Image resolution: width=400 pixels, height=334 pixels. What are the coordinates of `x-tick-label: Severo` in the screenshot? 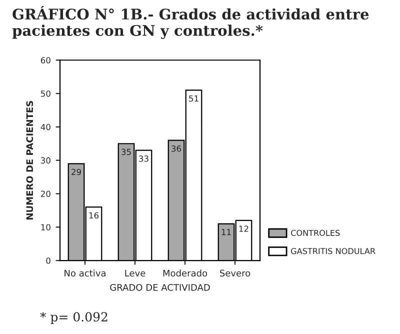 It's located at (235, 273).